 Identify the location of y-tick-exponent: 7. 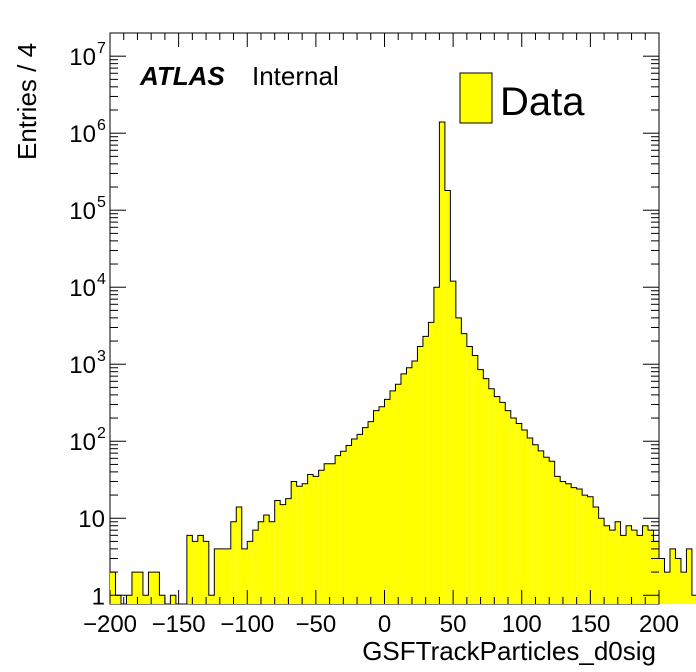
(101, 48).